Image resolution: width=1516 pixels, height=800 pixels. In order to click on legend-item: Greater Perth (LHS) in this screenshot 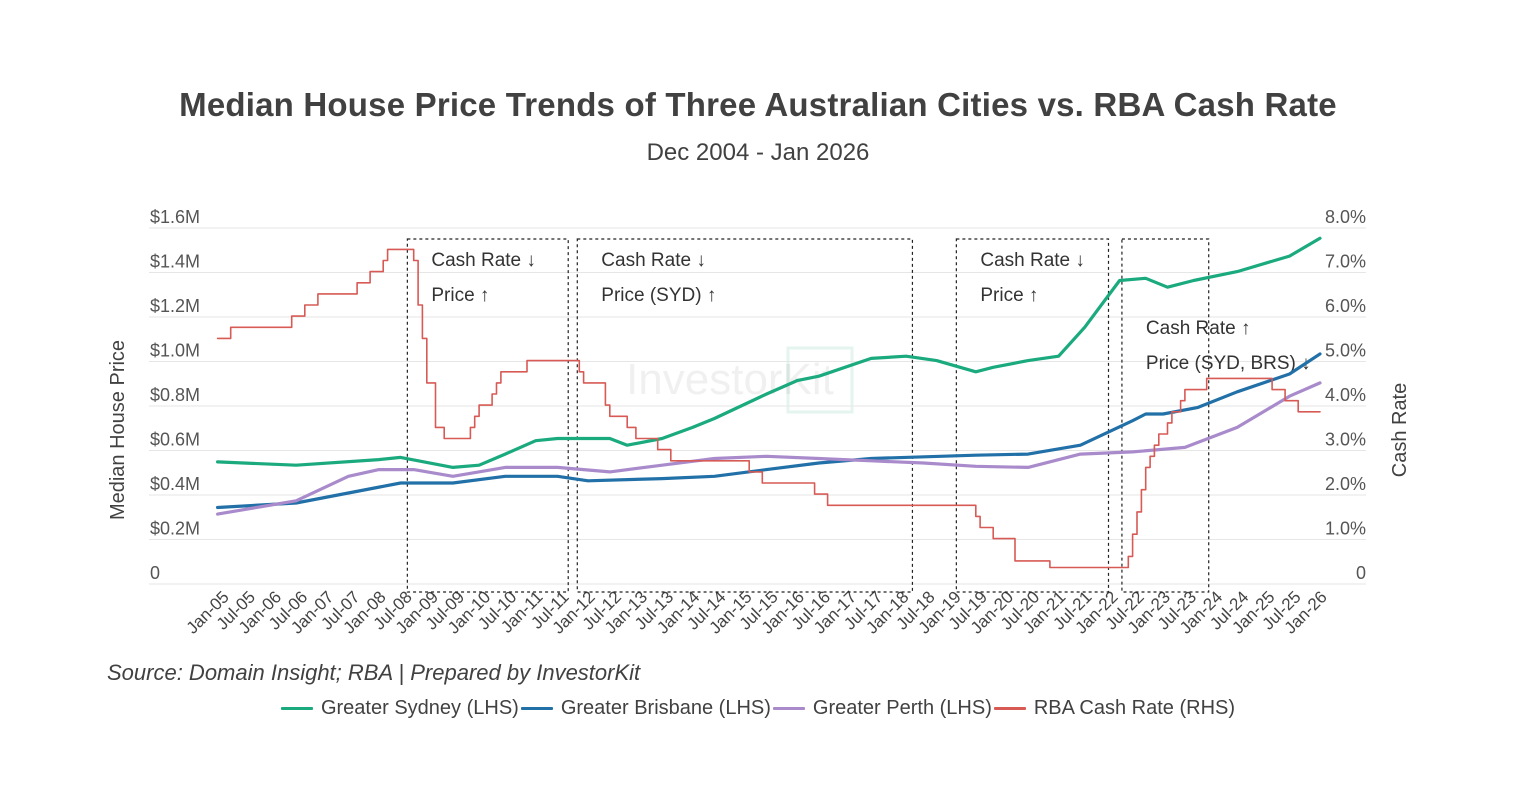, I will do `click(882, 708)`.